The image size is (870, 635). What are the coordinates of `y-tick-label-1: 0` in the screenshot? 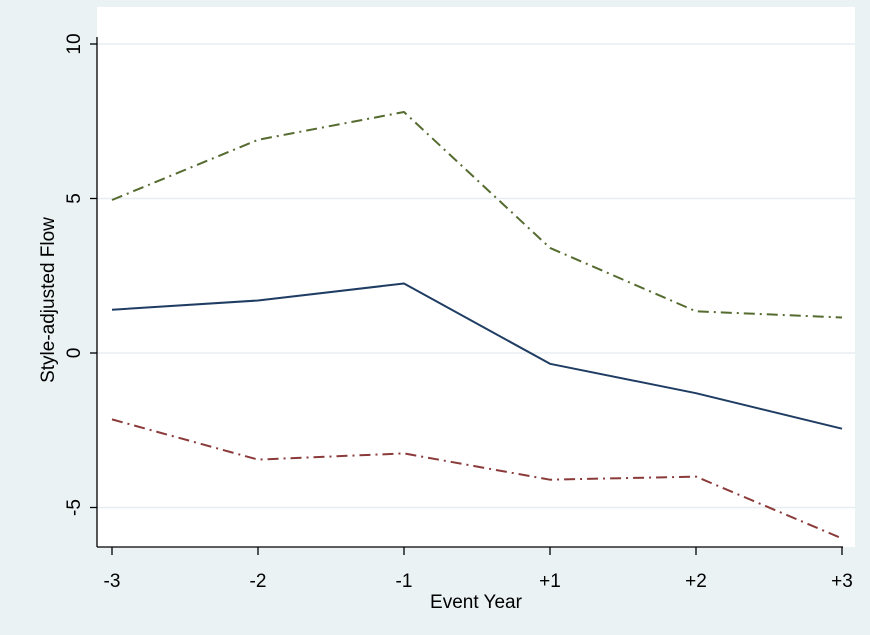 It's located at (74, 353).